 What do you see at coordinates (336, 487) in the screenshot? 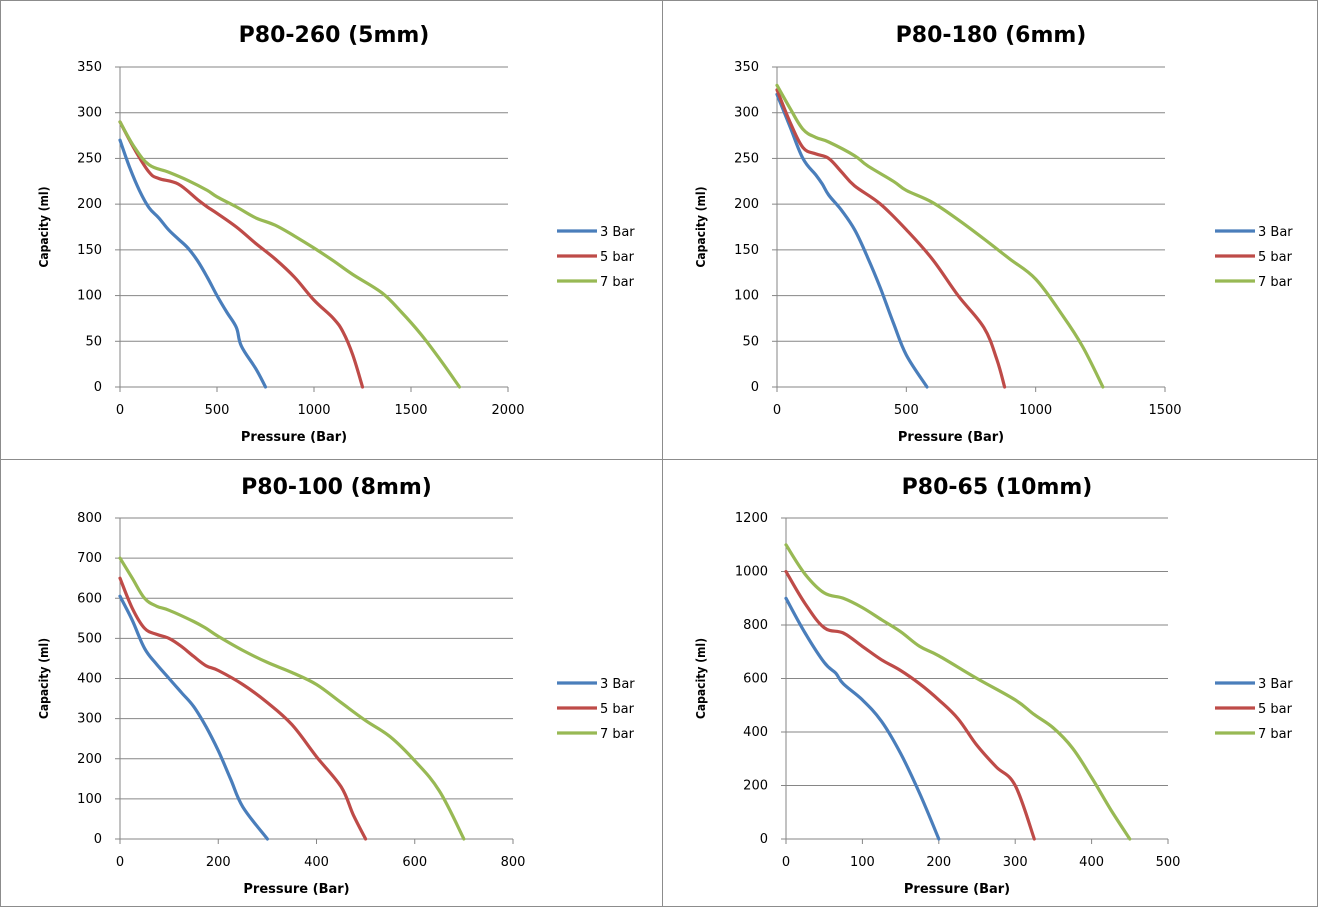
I see `chart-title: P80-100 (8mm)` at bounding box center [336, 487].